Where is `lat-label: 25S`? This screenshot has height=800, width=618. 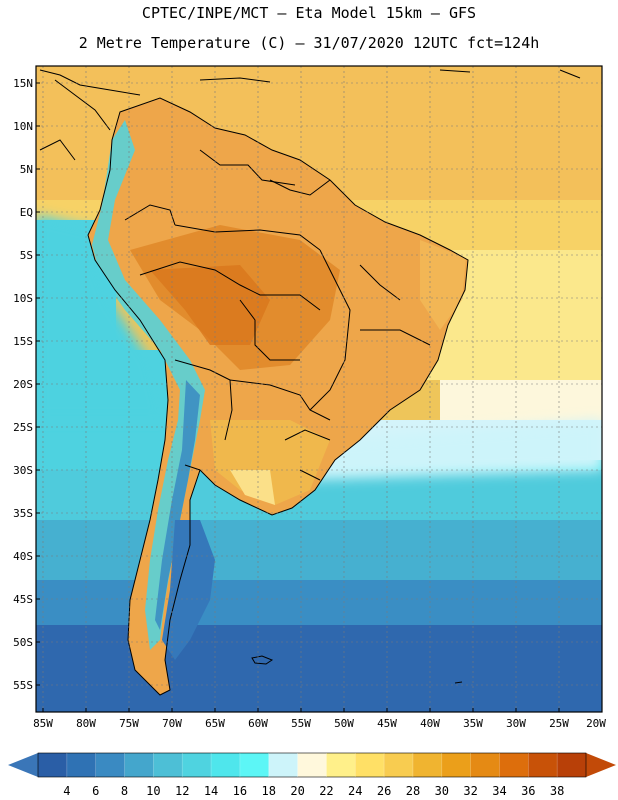
lat-label: 25S is located at coordinates (23, 427).